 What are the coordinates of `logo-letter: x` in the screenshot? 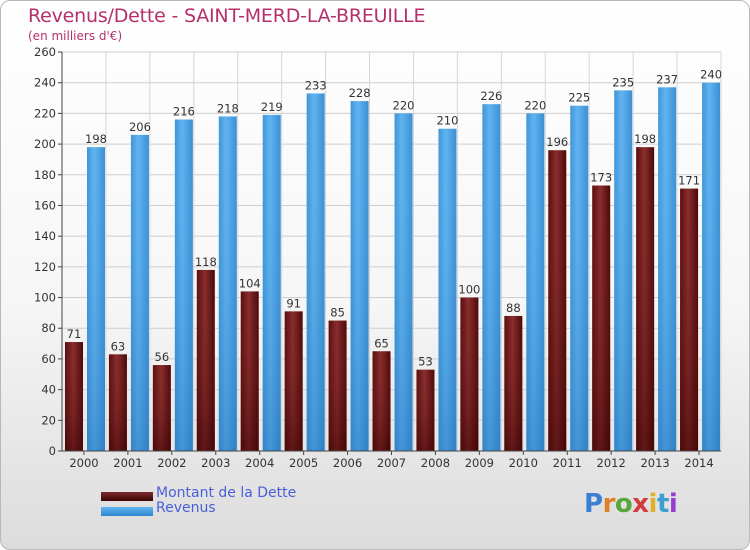 It's located at (640, 504).